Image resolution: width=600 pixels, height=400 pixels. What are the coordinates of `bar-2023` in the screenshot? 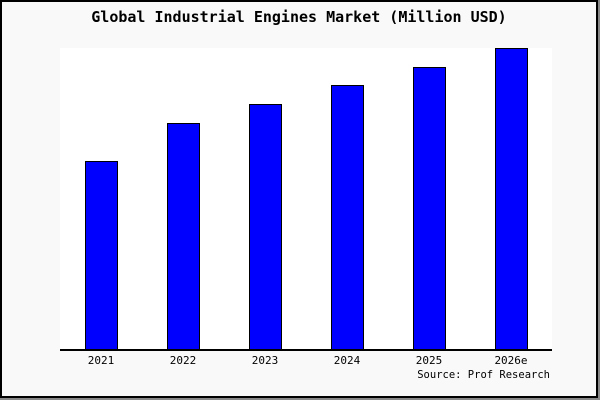 It's located at (265, 226).